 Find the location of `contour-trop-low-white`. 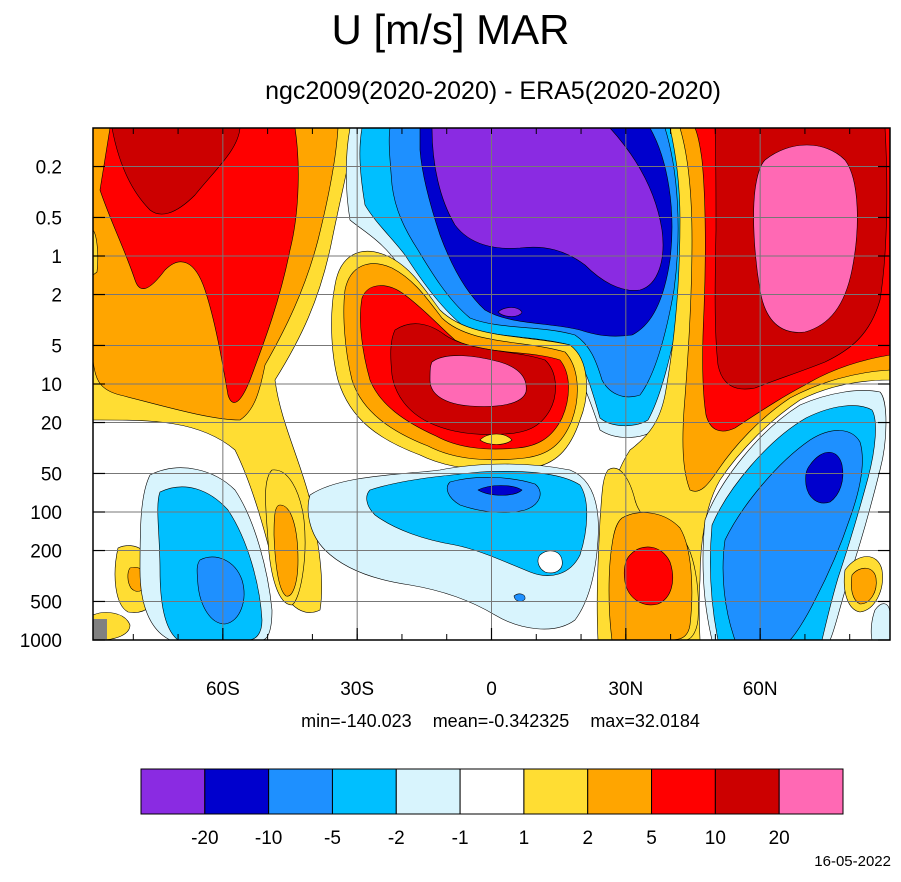

contour-trop-low-white is located at coordinates (550, 562).